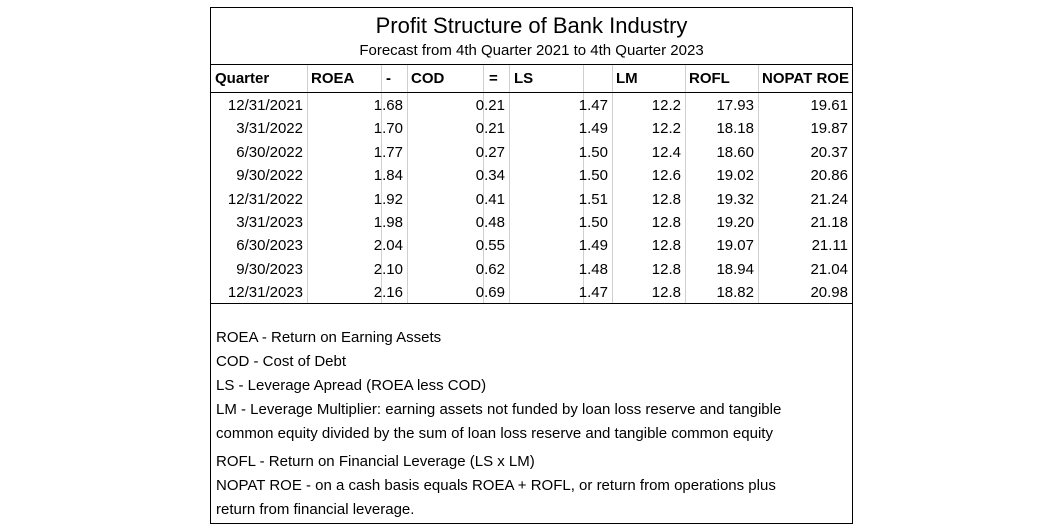 The height and width of the screenshot is (528, 1056). I want to click on legend-line: LS - Leverage Apread (ROEA less COD), so click(351, 385).